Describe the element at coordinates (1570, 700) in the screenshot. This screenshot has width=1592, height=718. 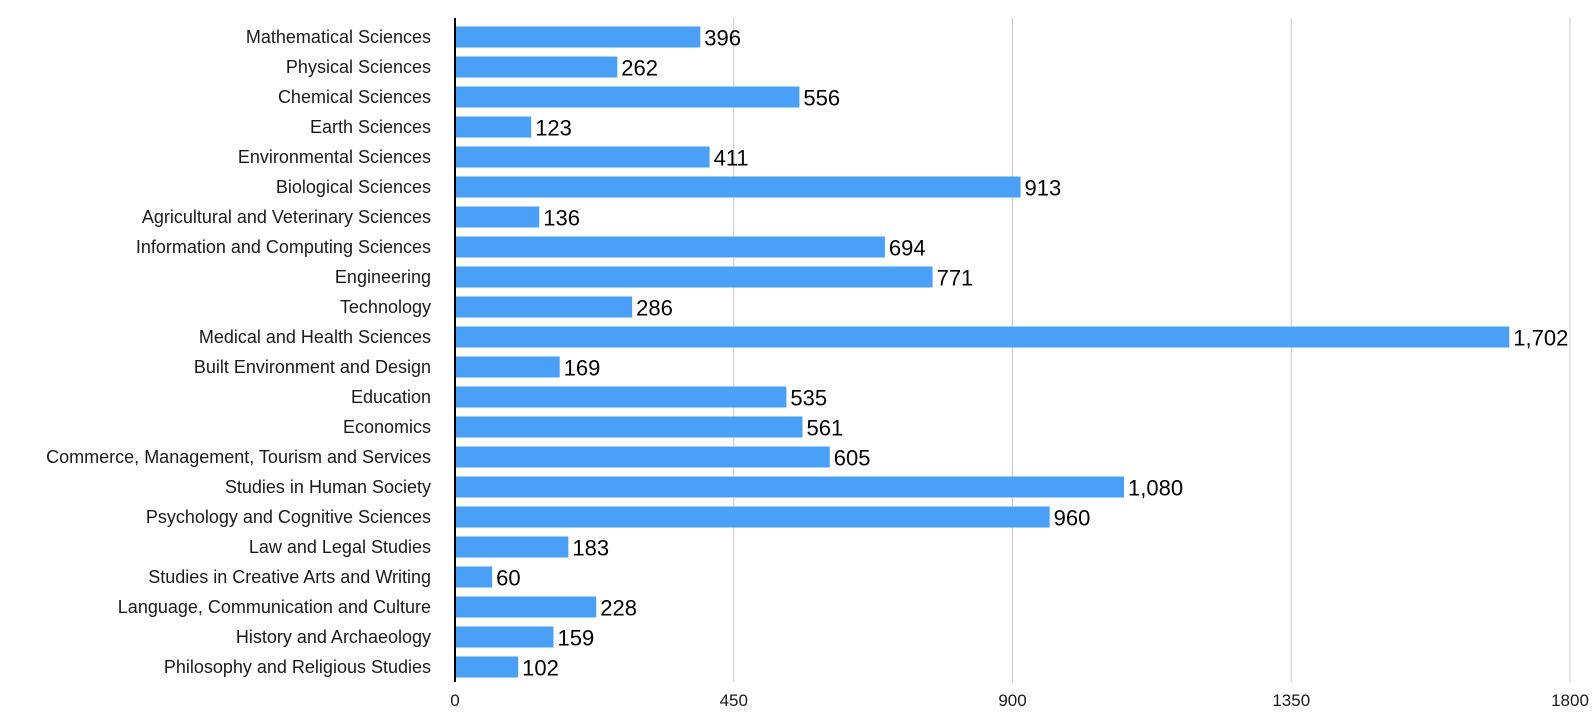
I see `x-tick-label: 1800` at that location.